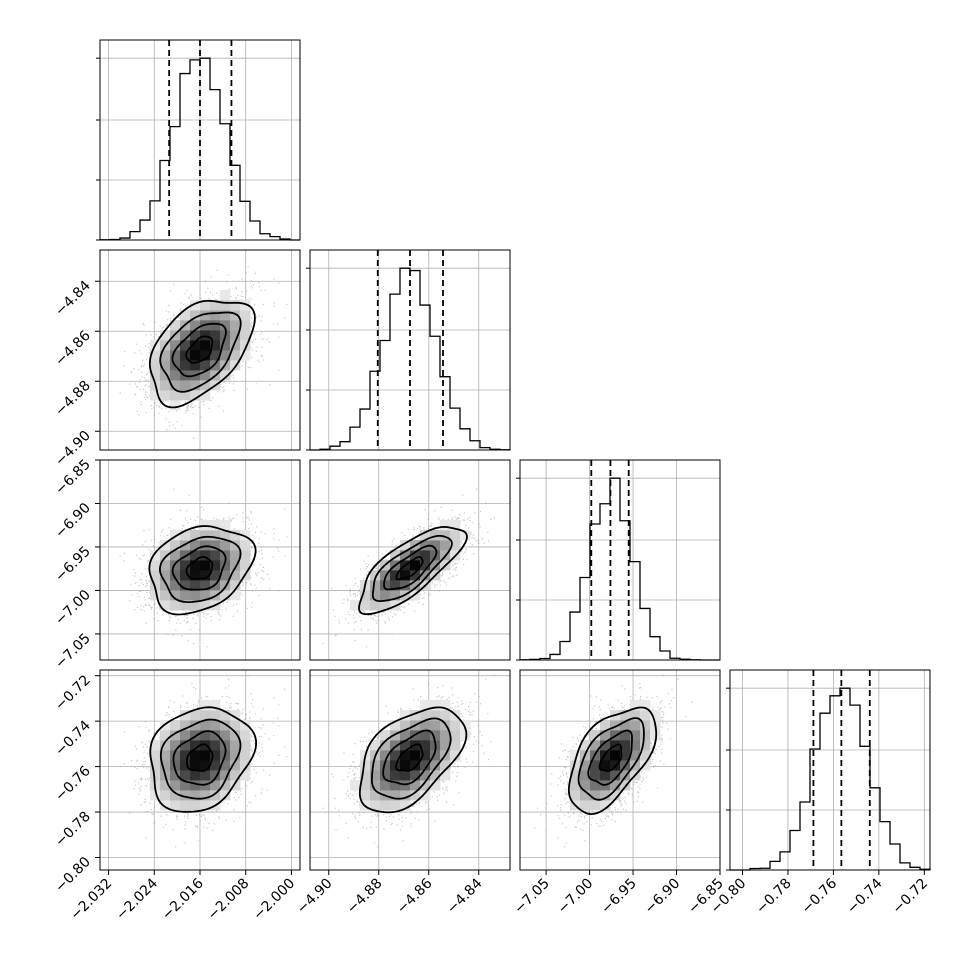 Image resolution: width=970 pixels, height=970 pixels. I want to click on panel-content, so click(200, 350).